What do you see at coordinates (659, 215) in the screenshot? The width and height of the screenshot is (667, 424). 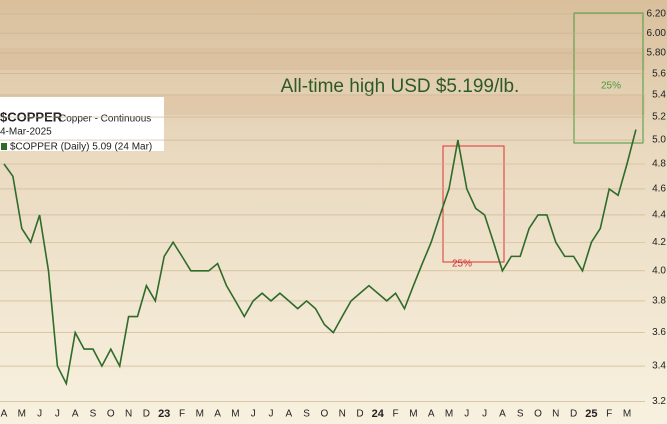 I see `y-tick-label: 4.4` at bounding box center [659, 215].